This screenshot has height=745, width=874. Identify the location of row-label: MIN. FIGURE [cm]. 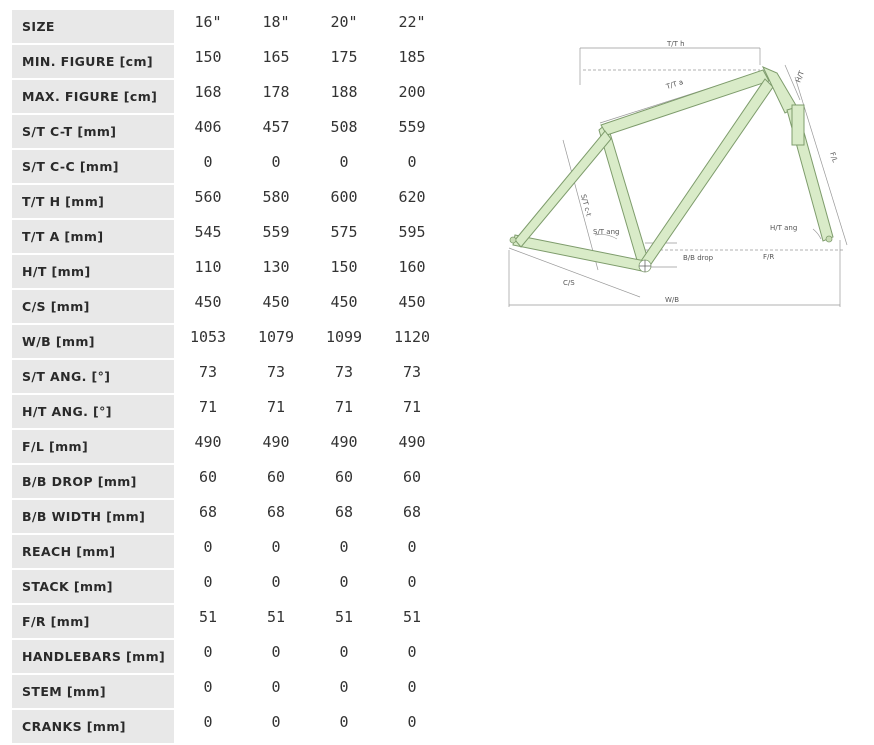
(93, 62).